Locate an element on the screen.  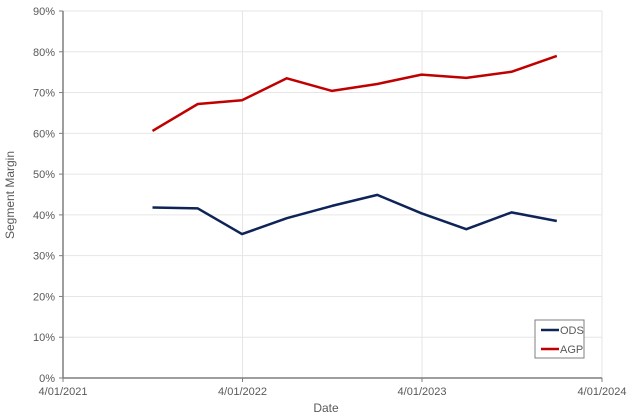
y-tick-label: 90% is located at coordinates (44, 12).